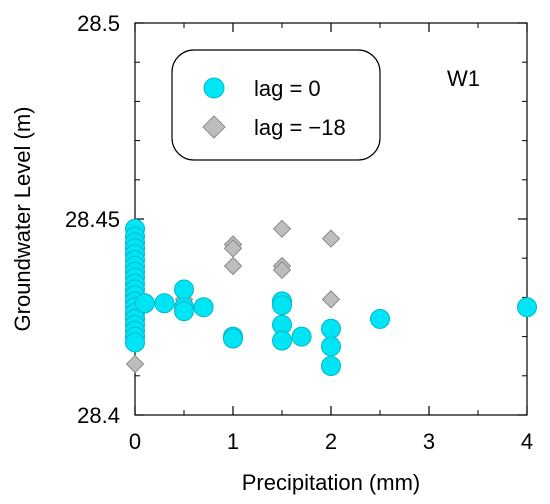  I want to click on x-axis-label: Precipitation (mm), so click(331, 482).